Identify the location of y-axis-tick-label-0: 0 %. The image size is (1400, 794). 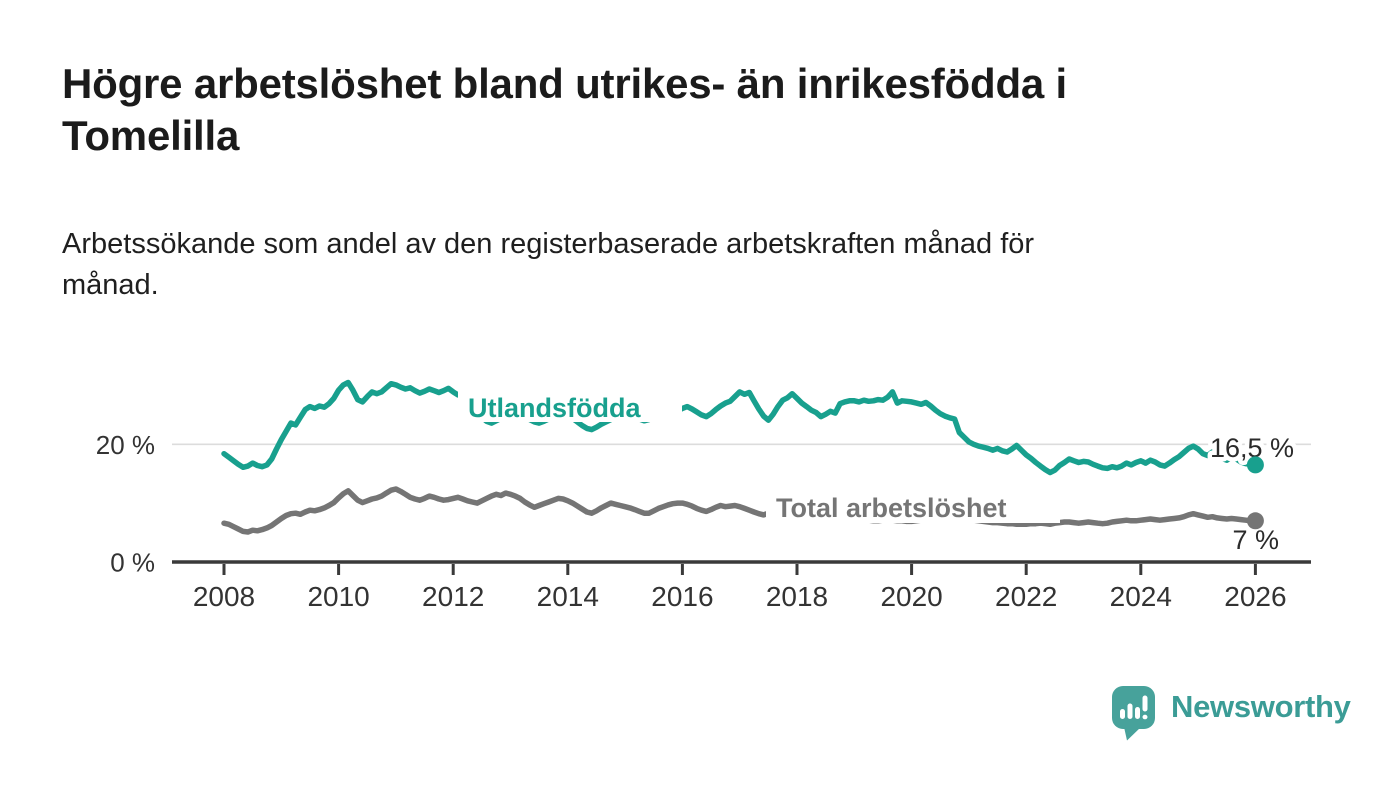
(132, 563).